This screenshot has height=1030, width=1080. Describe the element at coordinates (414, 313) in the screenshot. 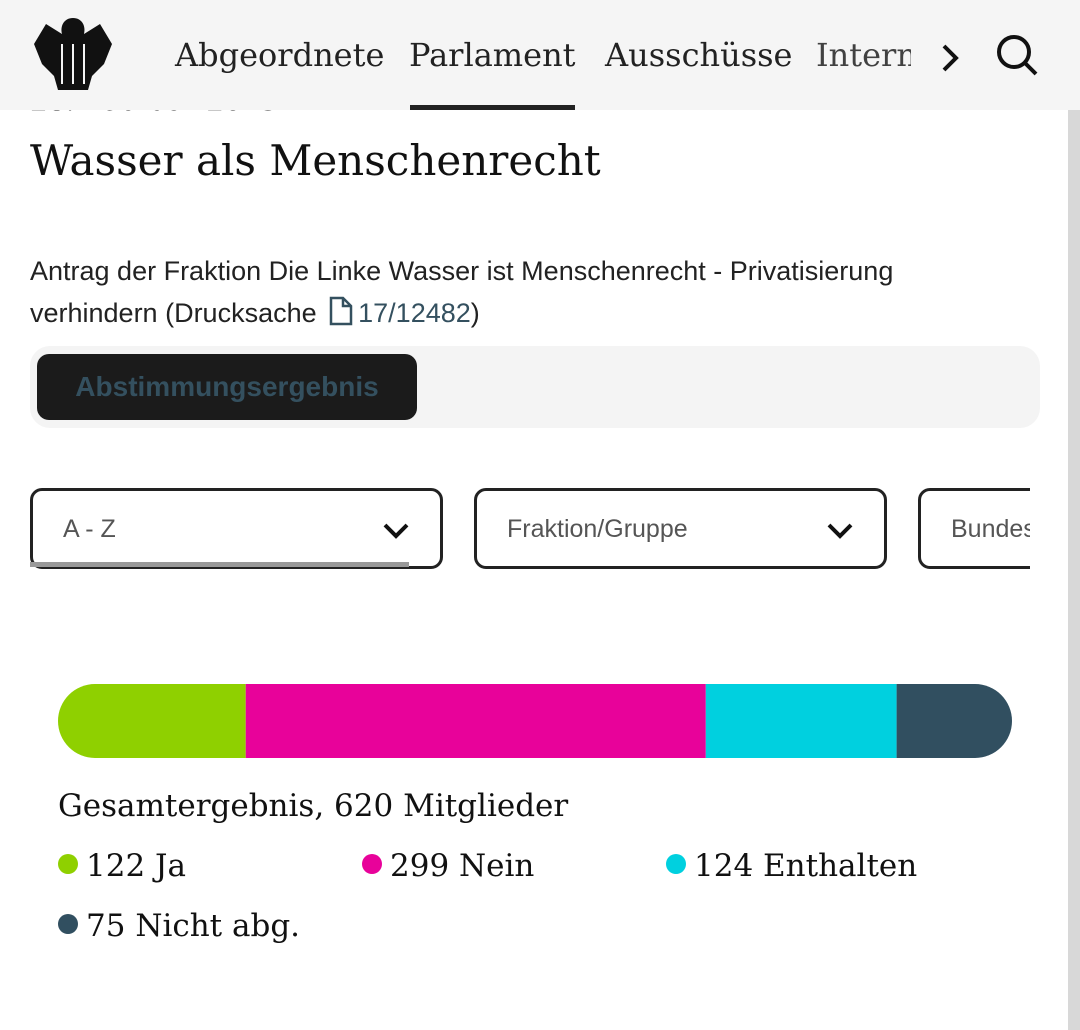

I see `document-link: 17/12482` at that location.